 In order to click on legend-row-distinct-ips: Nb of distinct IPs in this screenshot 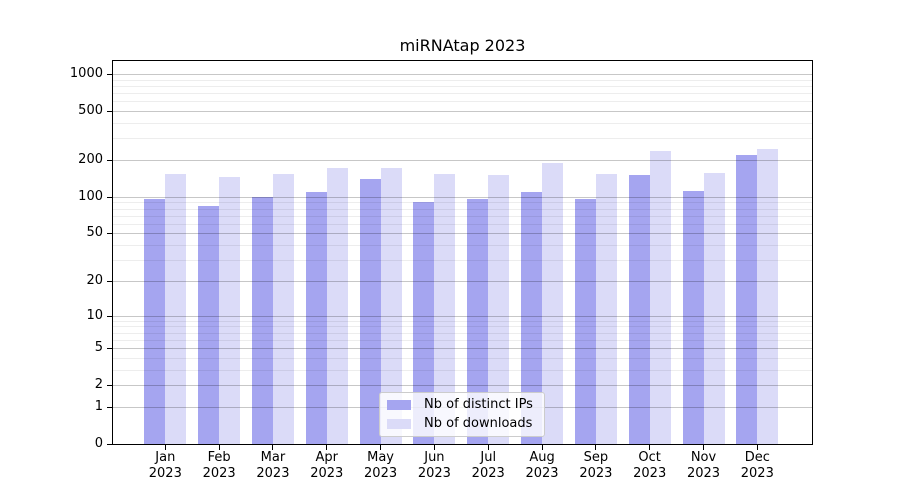, I will do `click(462, 405)`.